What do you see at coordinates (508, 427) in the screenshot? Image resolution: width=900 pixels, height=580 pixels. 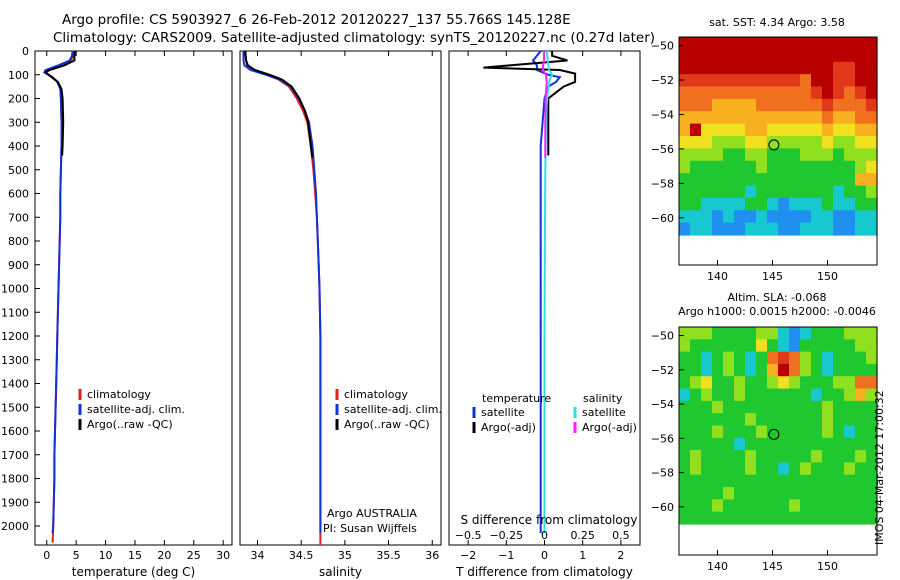 I see `difference-legend-label: Argo(-adj)` at bounding box center [508, 427].